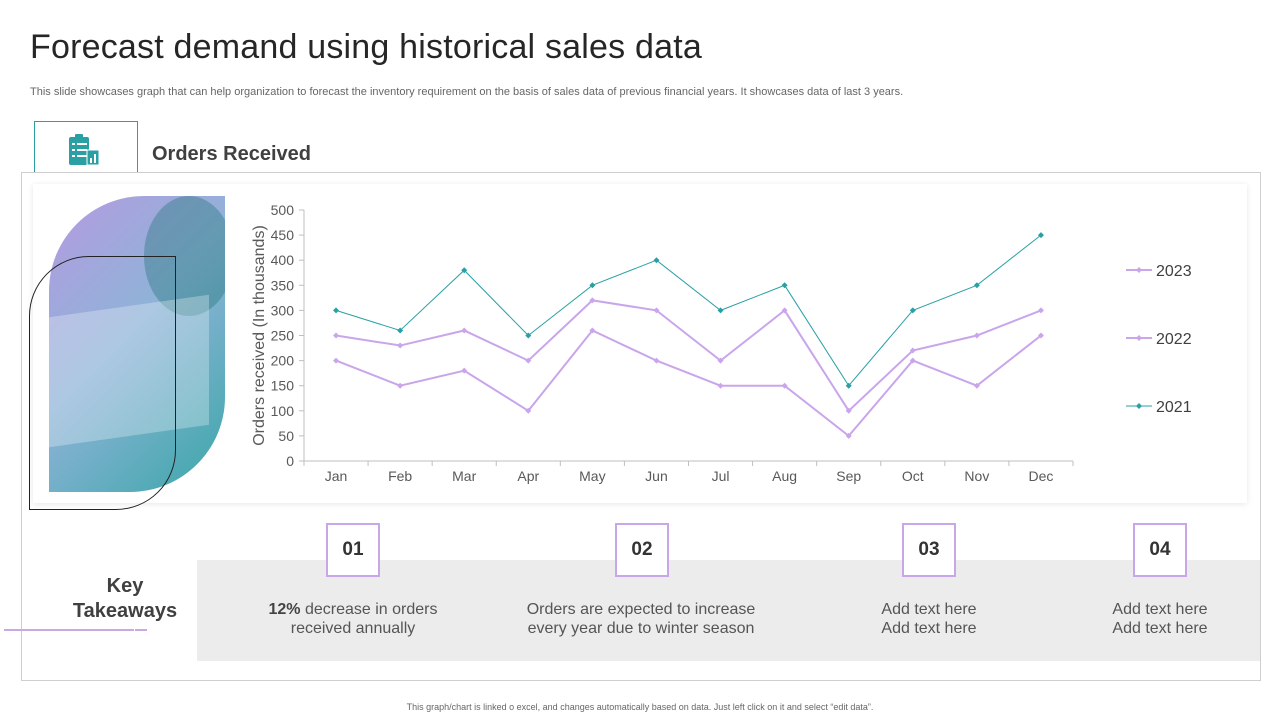  Describe the element at coordinates (283, 235) in the screenshot. I see `y-tick-label: 450` at that location.